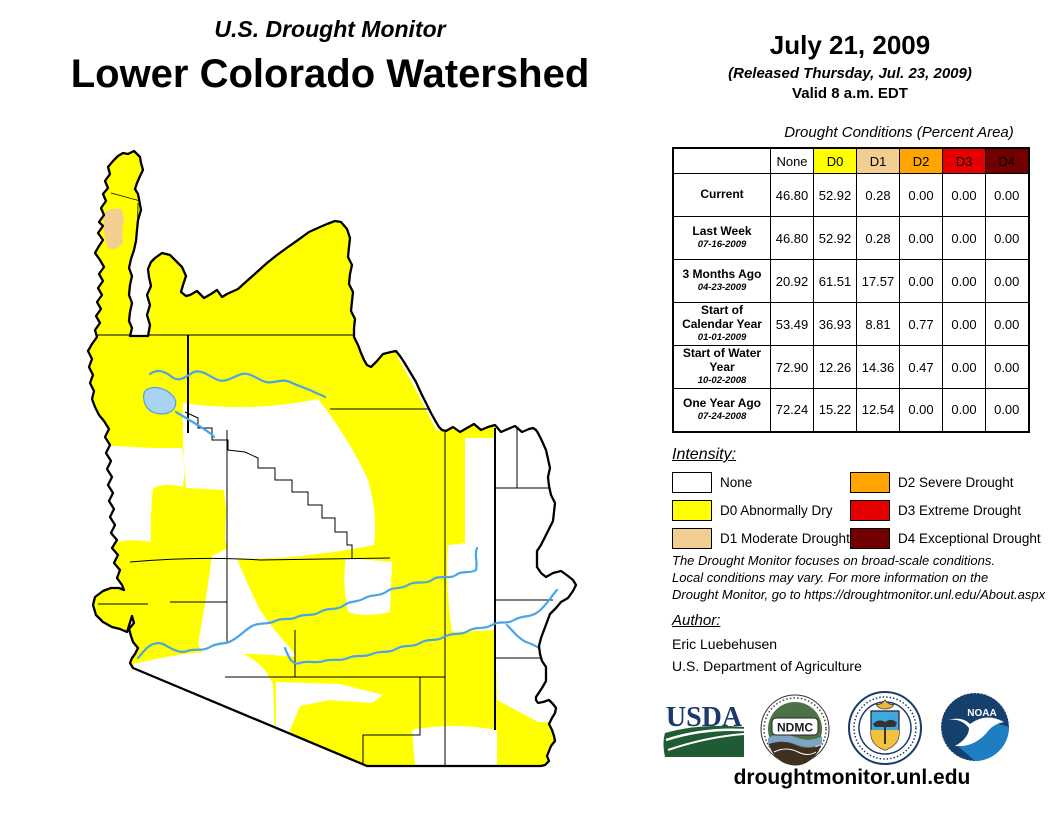 The image size is (1056, 816). I want to click on gila-river, so click(421, 626).